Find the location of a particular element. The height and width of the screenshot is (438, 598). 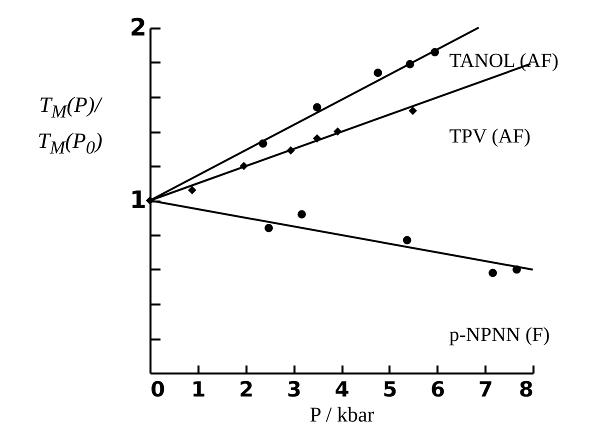

y-axis-title: T$_{M}$(P)/T$_{M}$(P$_{0}$) is located at coordinates (70, 126).